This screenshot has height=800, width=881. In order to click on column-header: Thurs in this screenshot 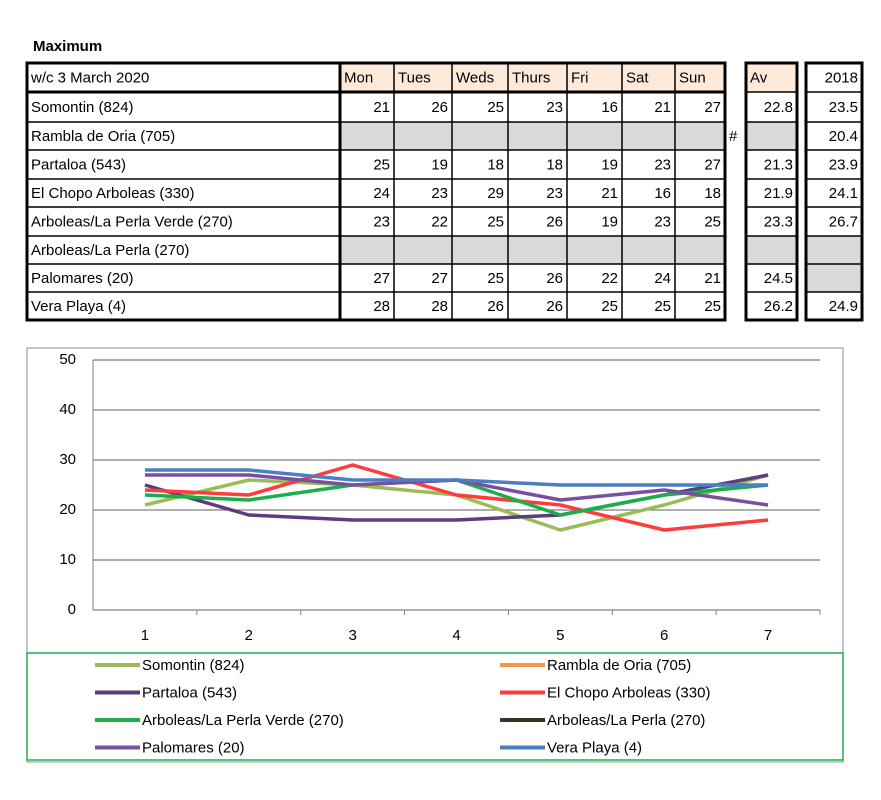, I will do `click(531, 77)`.